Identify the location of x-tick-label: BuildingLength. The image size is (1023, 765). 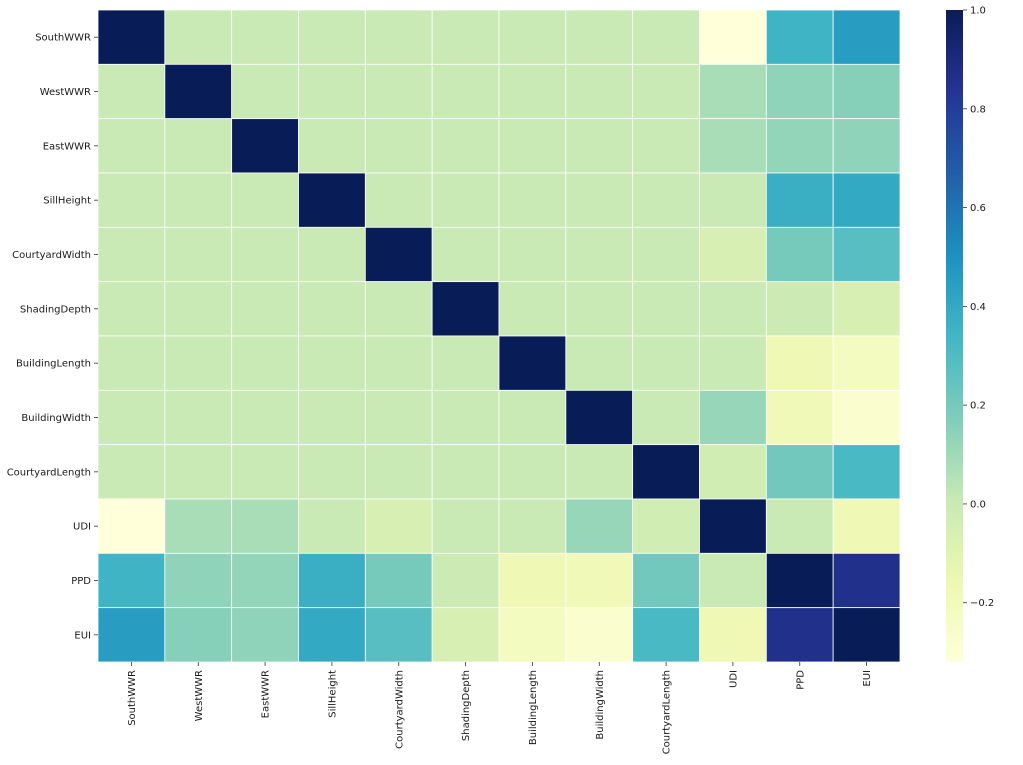
(533, 707).